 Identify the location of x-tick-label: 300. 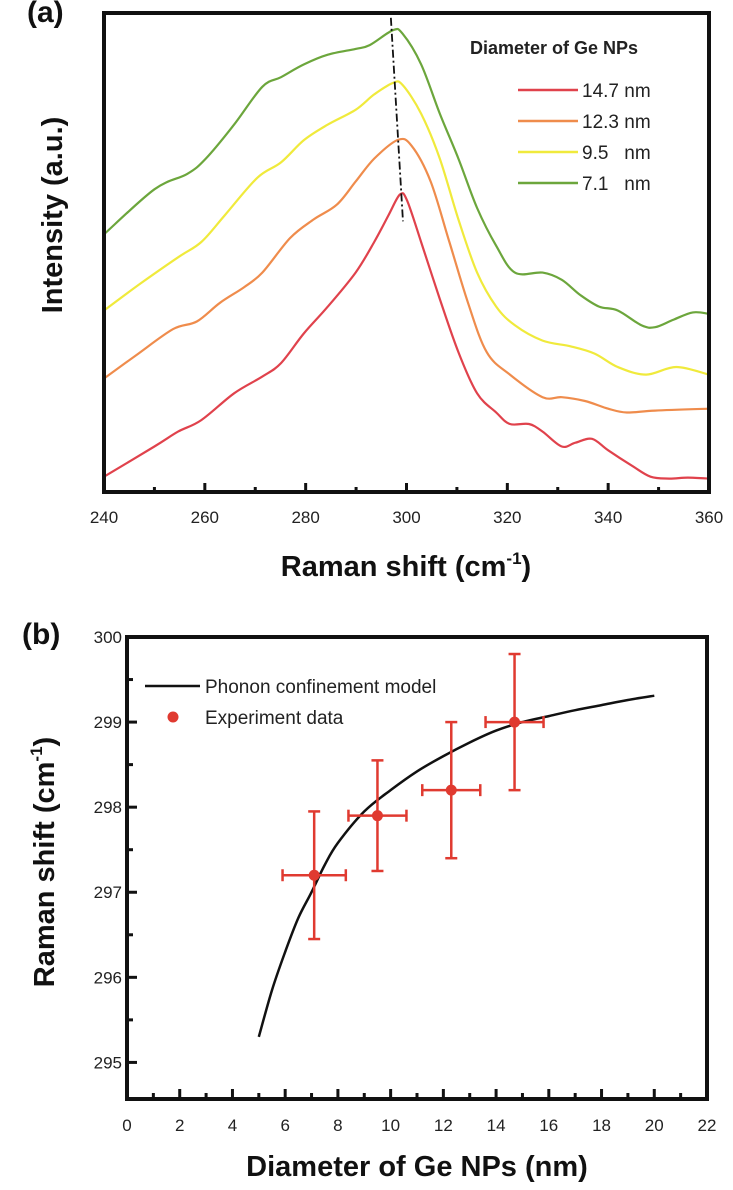
(406, 517).